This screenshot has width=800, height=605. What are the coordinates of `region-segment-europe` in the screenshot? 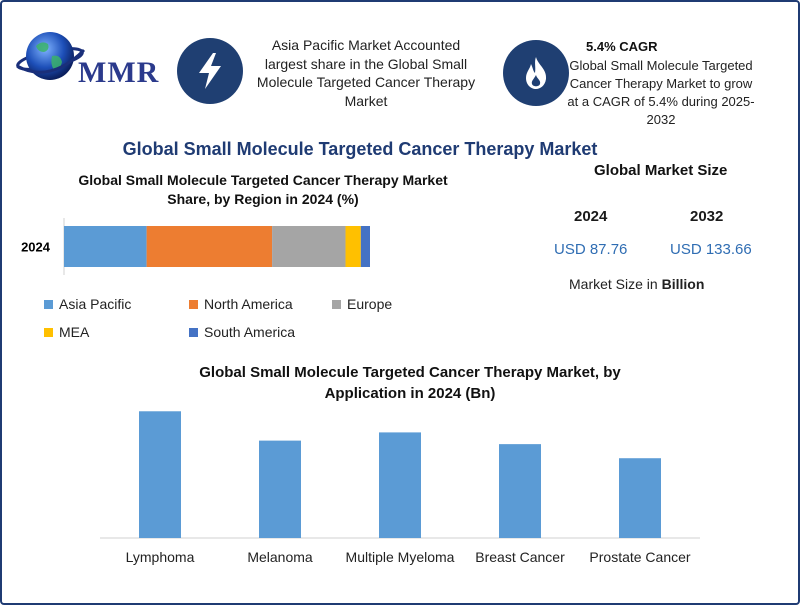 It's located at (309, 246).